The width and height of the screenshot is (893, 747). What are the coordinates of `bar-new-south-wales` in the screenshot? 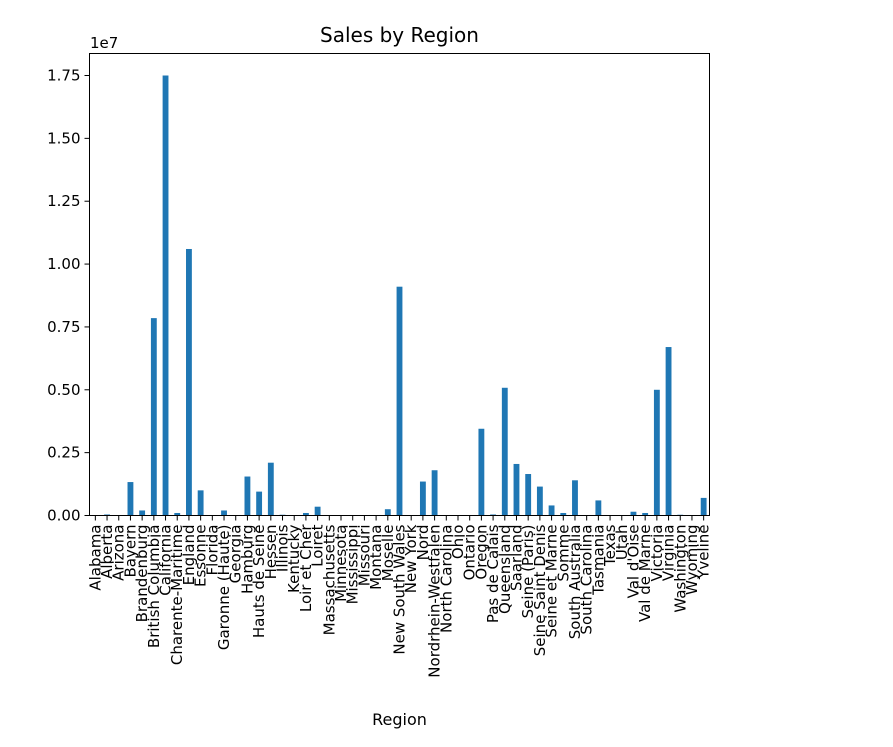 It's located at (399, 401).